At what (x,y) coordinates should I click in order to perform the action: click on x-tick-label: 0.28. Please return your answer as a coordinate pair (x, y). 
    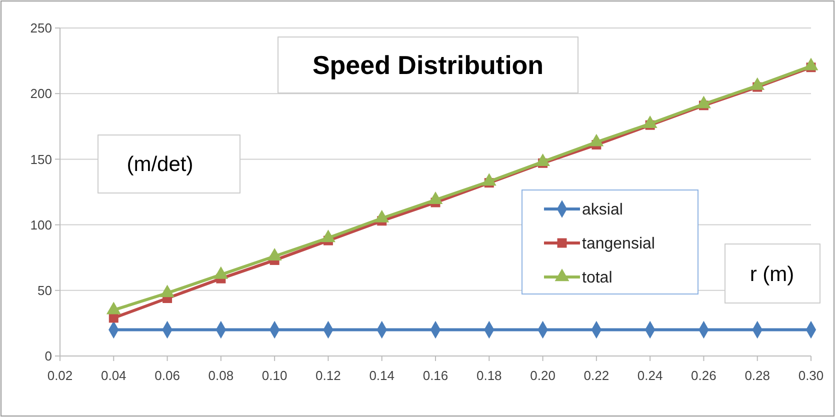
    Looking at the image, I should click on (757, 375).